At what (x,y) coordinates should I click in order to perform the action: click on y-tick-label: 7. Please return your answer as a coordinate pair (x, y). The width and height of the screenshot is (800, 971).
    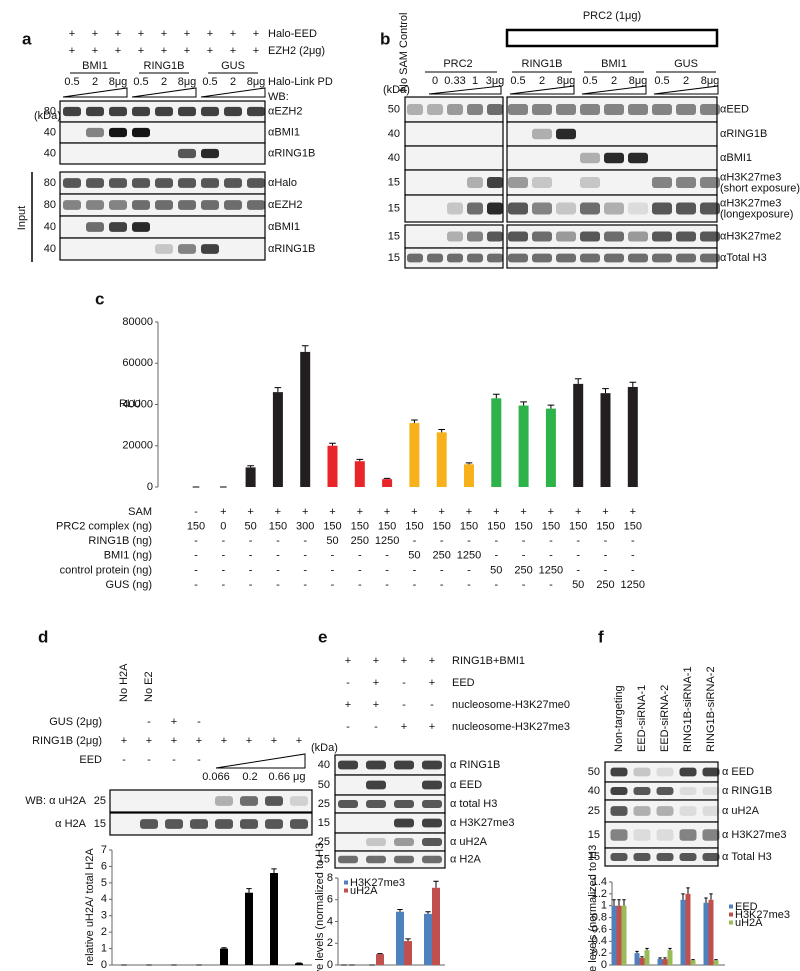
    Looking at the image, I should click on (104, 850).